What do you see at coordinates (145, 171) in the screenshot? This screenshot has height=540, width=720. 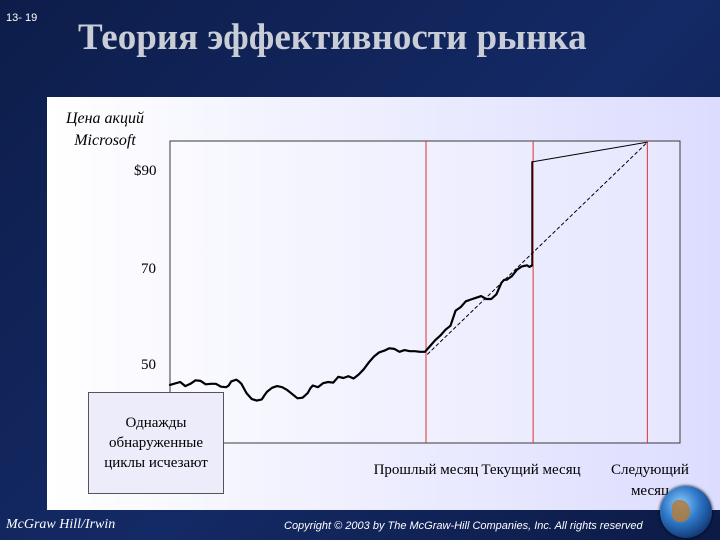 I see `y-tick-90: $90` at bounding box center [145, 171].